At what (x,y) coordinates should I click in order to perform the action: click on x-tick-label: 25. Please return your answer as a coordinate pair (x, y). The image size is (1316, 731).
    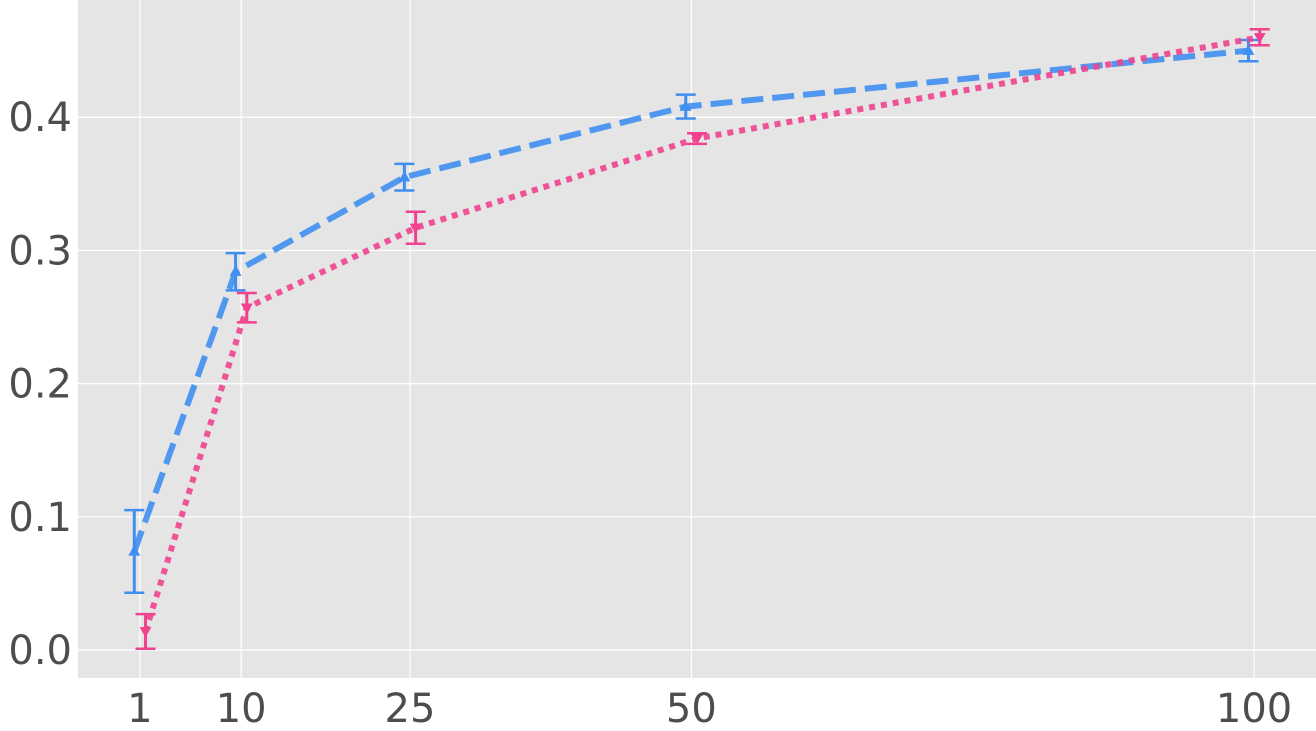
    Looking at the image, I should click on (410, 708).